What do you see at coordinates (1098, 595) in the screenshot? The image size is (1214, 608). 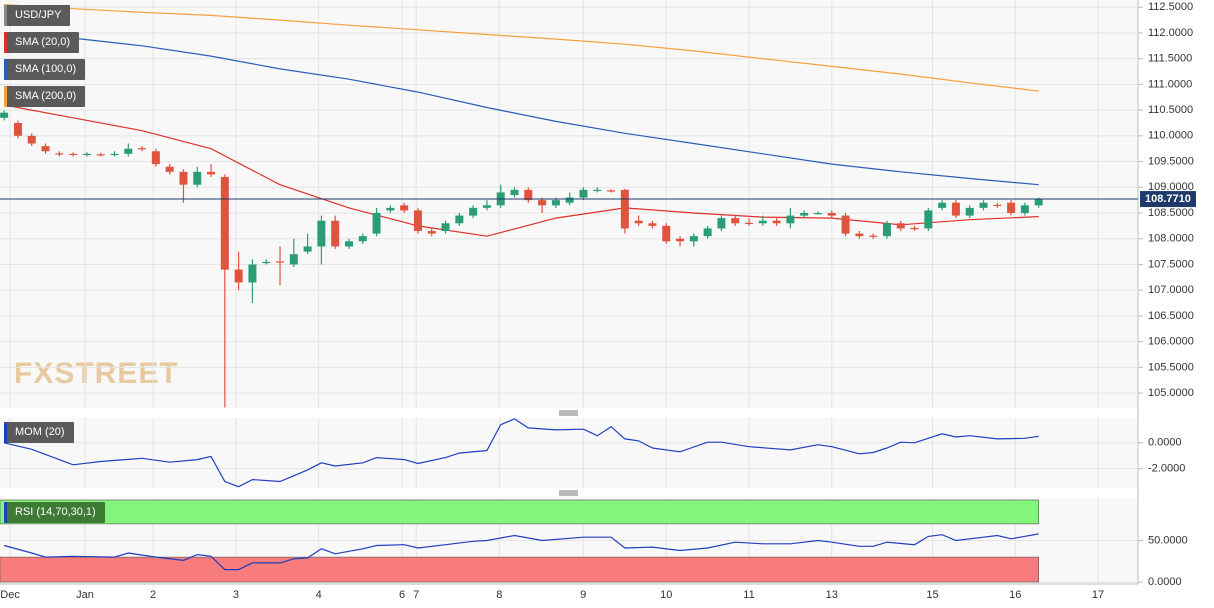 I see `x-tick-label: 17` at bounding box center [1098, 595].